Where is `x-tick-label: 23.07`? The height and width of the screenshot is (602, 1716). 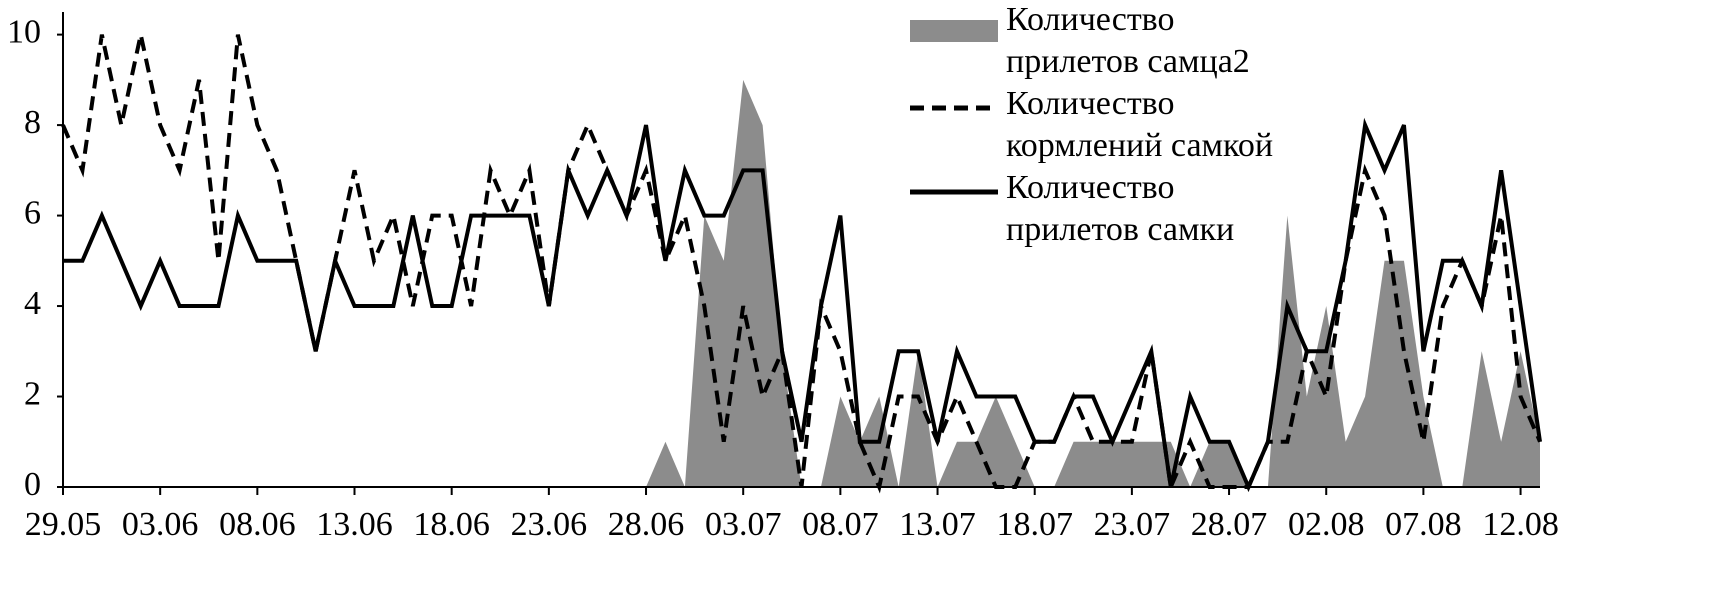
x-tick-label: 23.07 is located at coordinates (1132, 524).